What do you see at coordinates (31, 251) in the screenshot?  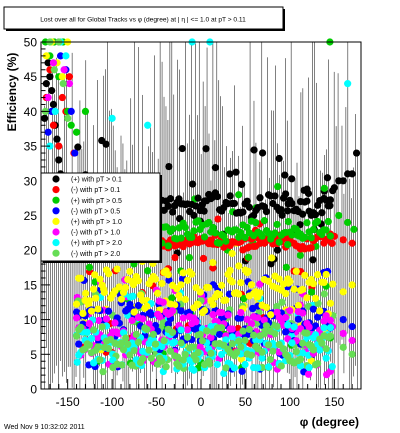 I see `y-tick-label: 20` at bounding box center [31, 251].